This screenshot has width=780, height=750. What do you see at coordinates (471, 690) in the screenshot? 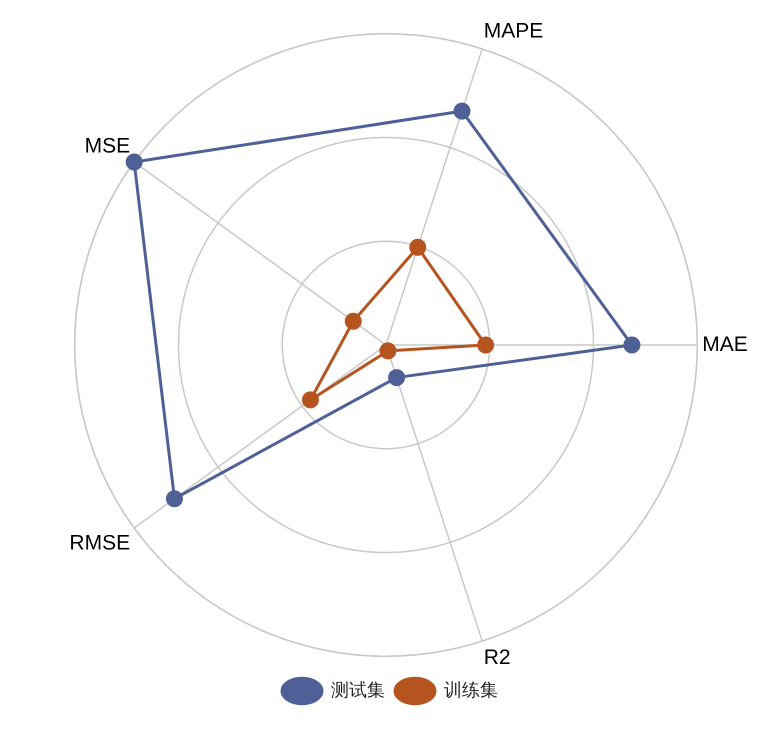
I see `legend-label: 训练集` at bounding box center [471, 690].